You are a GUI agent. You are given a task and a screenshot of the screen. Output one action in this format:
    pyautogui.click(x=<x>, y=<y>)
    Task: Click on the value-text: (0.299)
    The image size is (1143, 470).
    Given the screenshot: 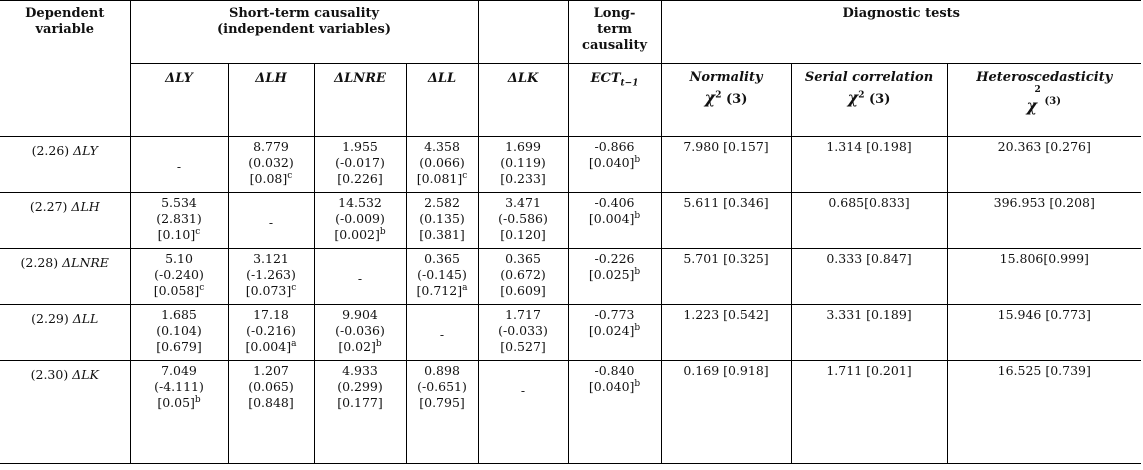 What is the action you would take?
    pyautogui.click(x=360, y=386)
    